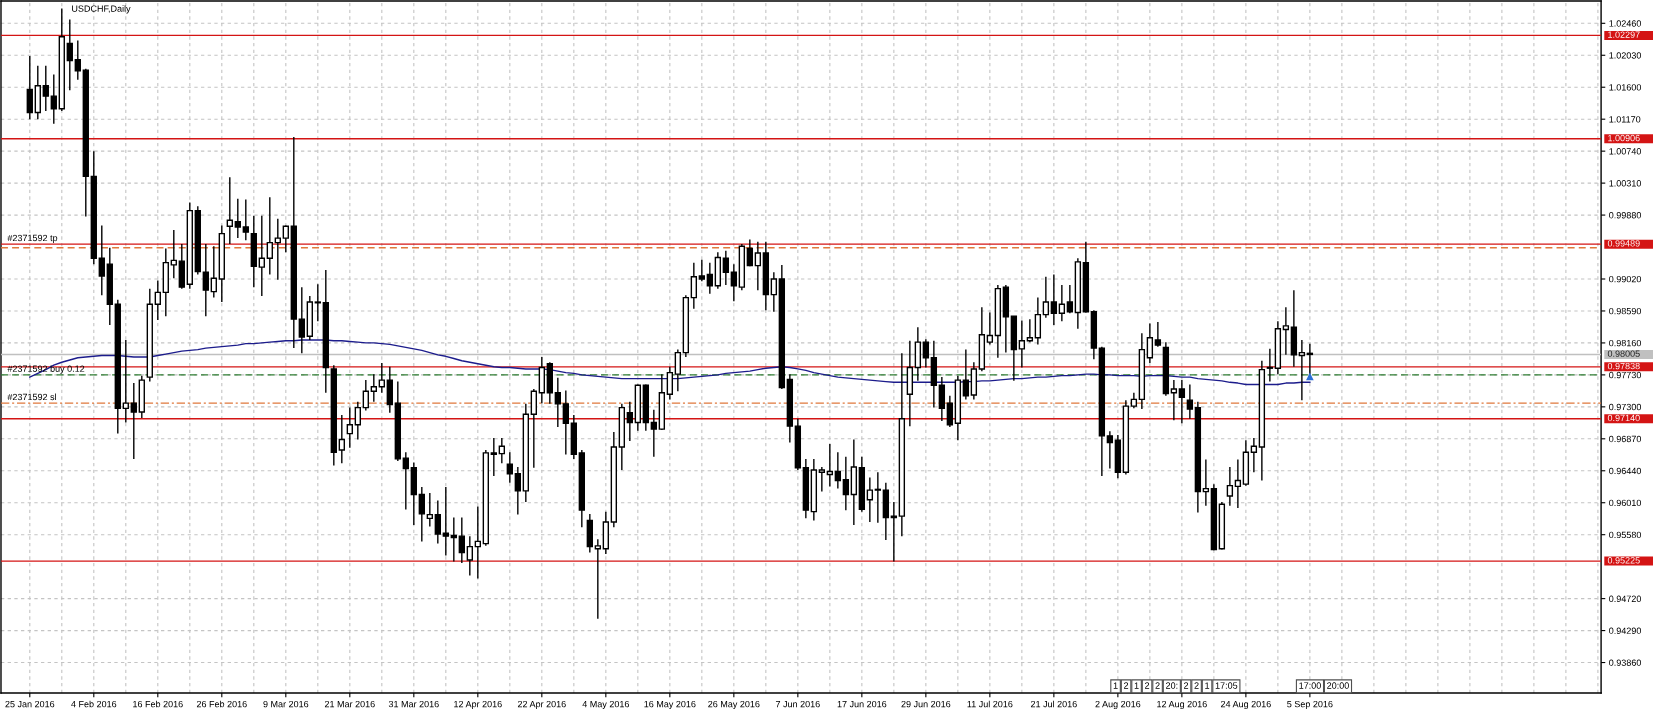 Image resolution: width=1653 pixels, height=718 pixels. I want to click on annotation: 17:05, so click(1226, 685).